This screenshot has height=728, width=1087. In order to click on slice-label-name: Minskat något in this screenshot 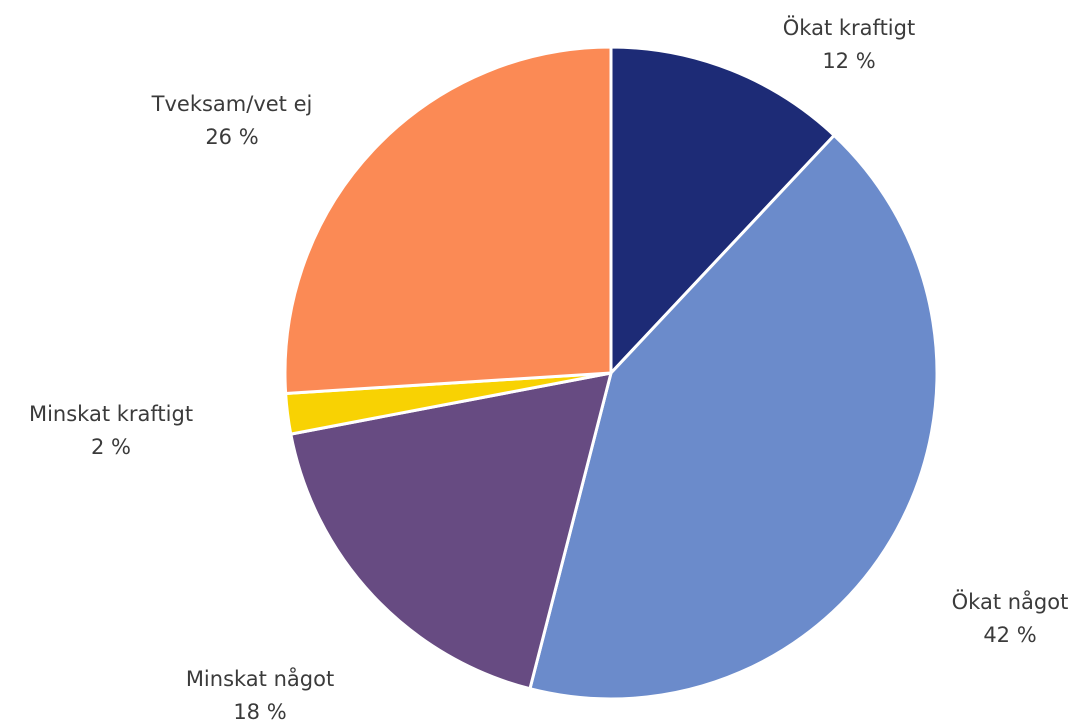, I will do `click(260, 678)`.